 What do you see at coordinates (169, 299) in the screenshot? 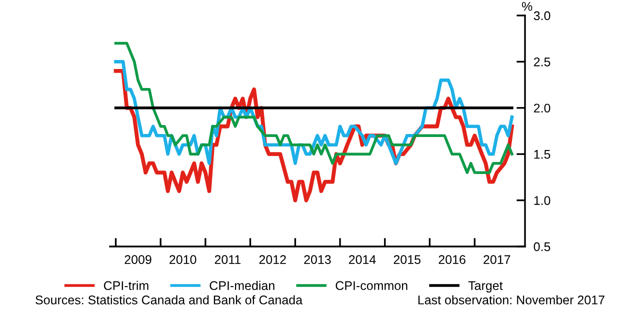
I see `source-note: Sources: Statistics Canada and Bank of Canada` at bounding box center [169, 299].